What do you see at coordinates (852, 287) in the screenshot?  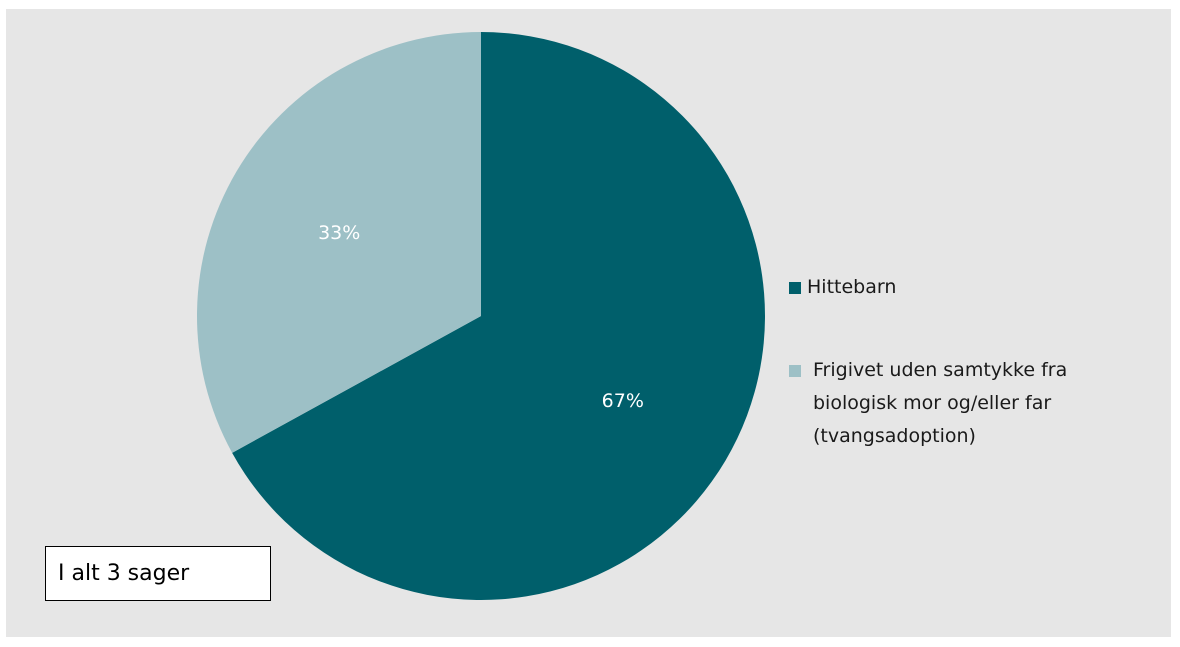 I see `legend-label-hittebarn: Hittebarn` at bounding box center [852, 287].